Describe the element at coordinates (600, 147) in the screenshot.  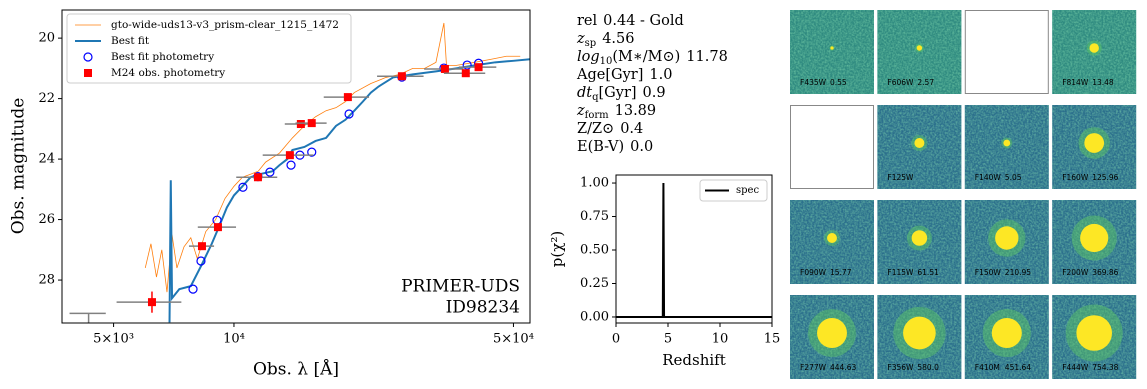
I see `info-label: E(B-V)` at that location.